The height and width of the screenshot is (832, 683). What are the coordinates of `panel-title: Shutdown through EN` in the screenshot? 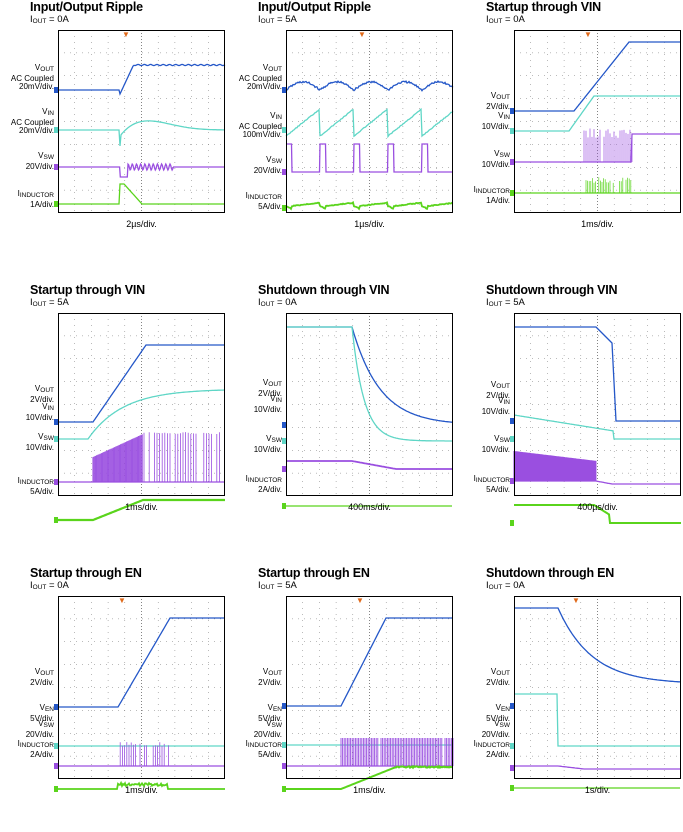 It's located at (550, 573).